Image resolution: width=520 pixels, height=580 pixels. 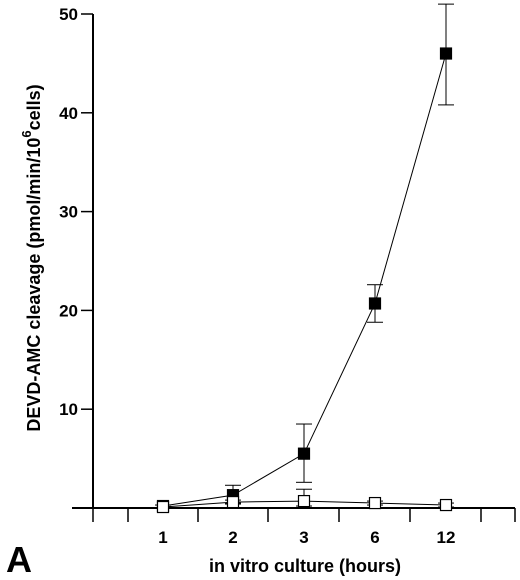 I want to click on x-ticks: 1 2 3 6 12, so click(x=304, y=527).